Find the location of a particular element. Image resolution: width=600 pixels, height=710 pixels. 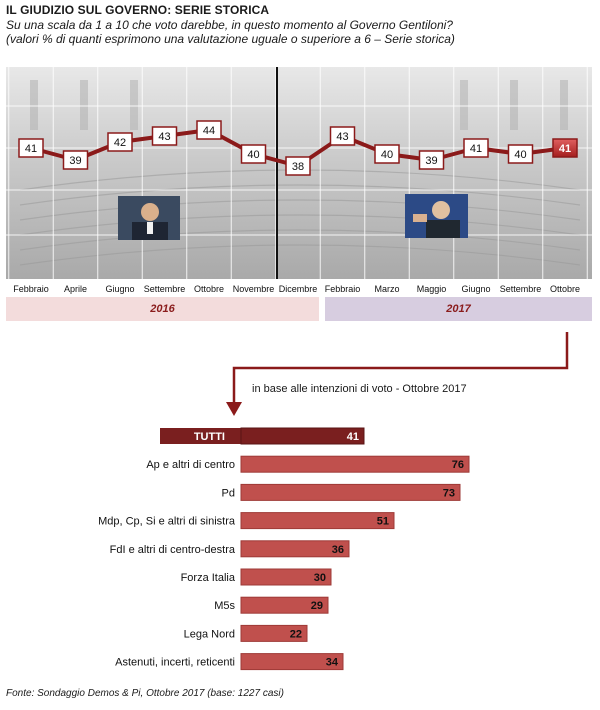

data-point: 44 is located at coordinates (209, 130).